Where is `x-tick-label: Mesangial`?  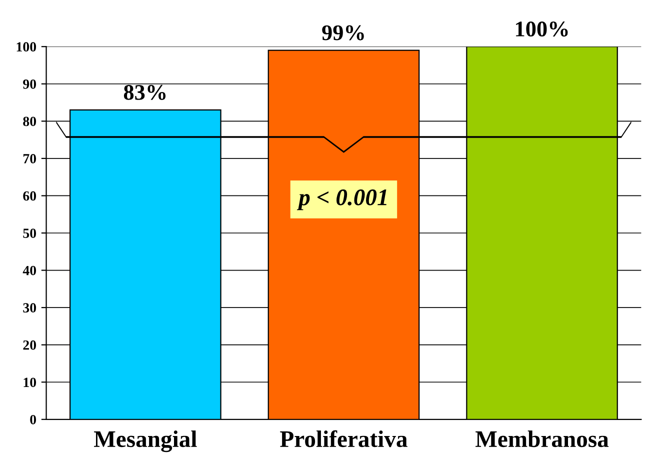
x-tick-label: Mesangial is located at coordinates (145, 441).